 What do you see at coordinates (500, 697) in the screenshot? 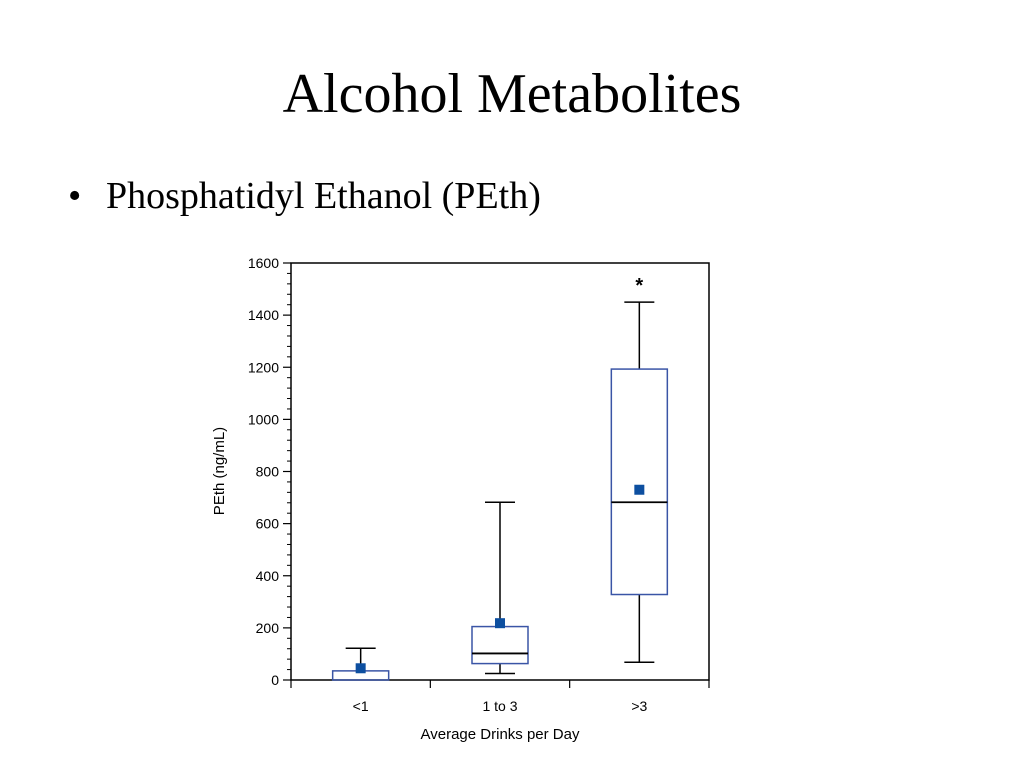
I see `x-axis: <1 1 to 3 >3` at bounding box center [500, 697].